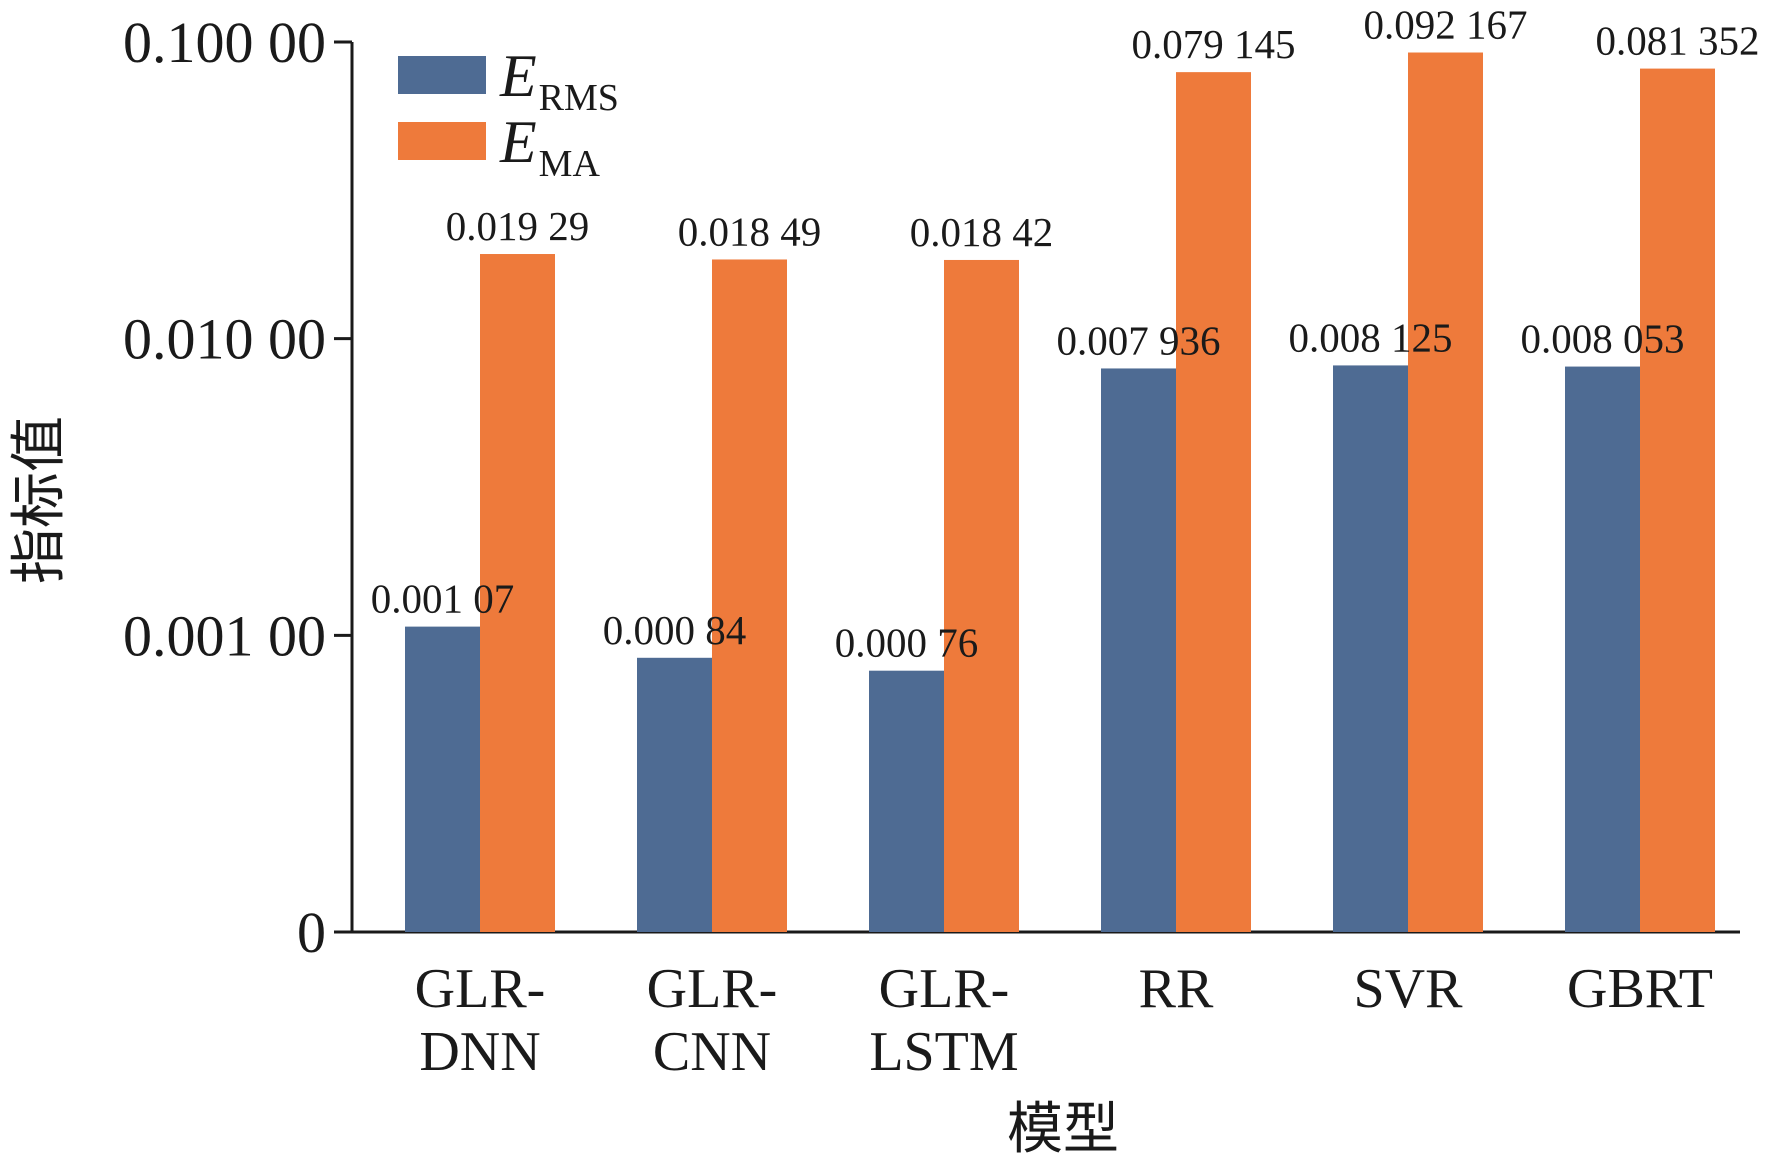  Describe the element at coordinates (579, 98) in the screenshot. I see `legend-label-subscript: RMS` at that location.